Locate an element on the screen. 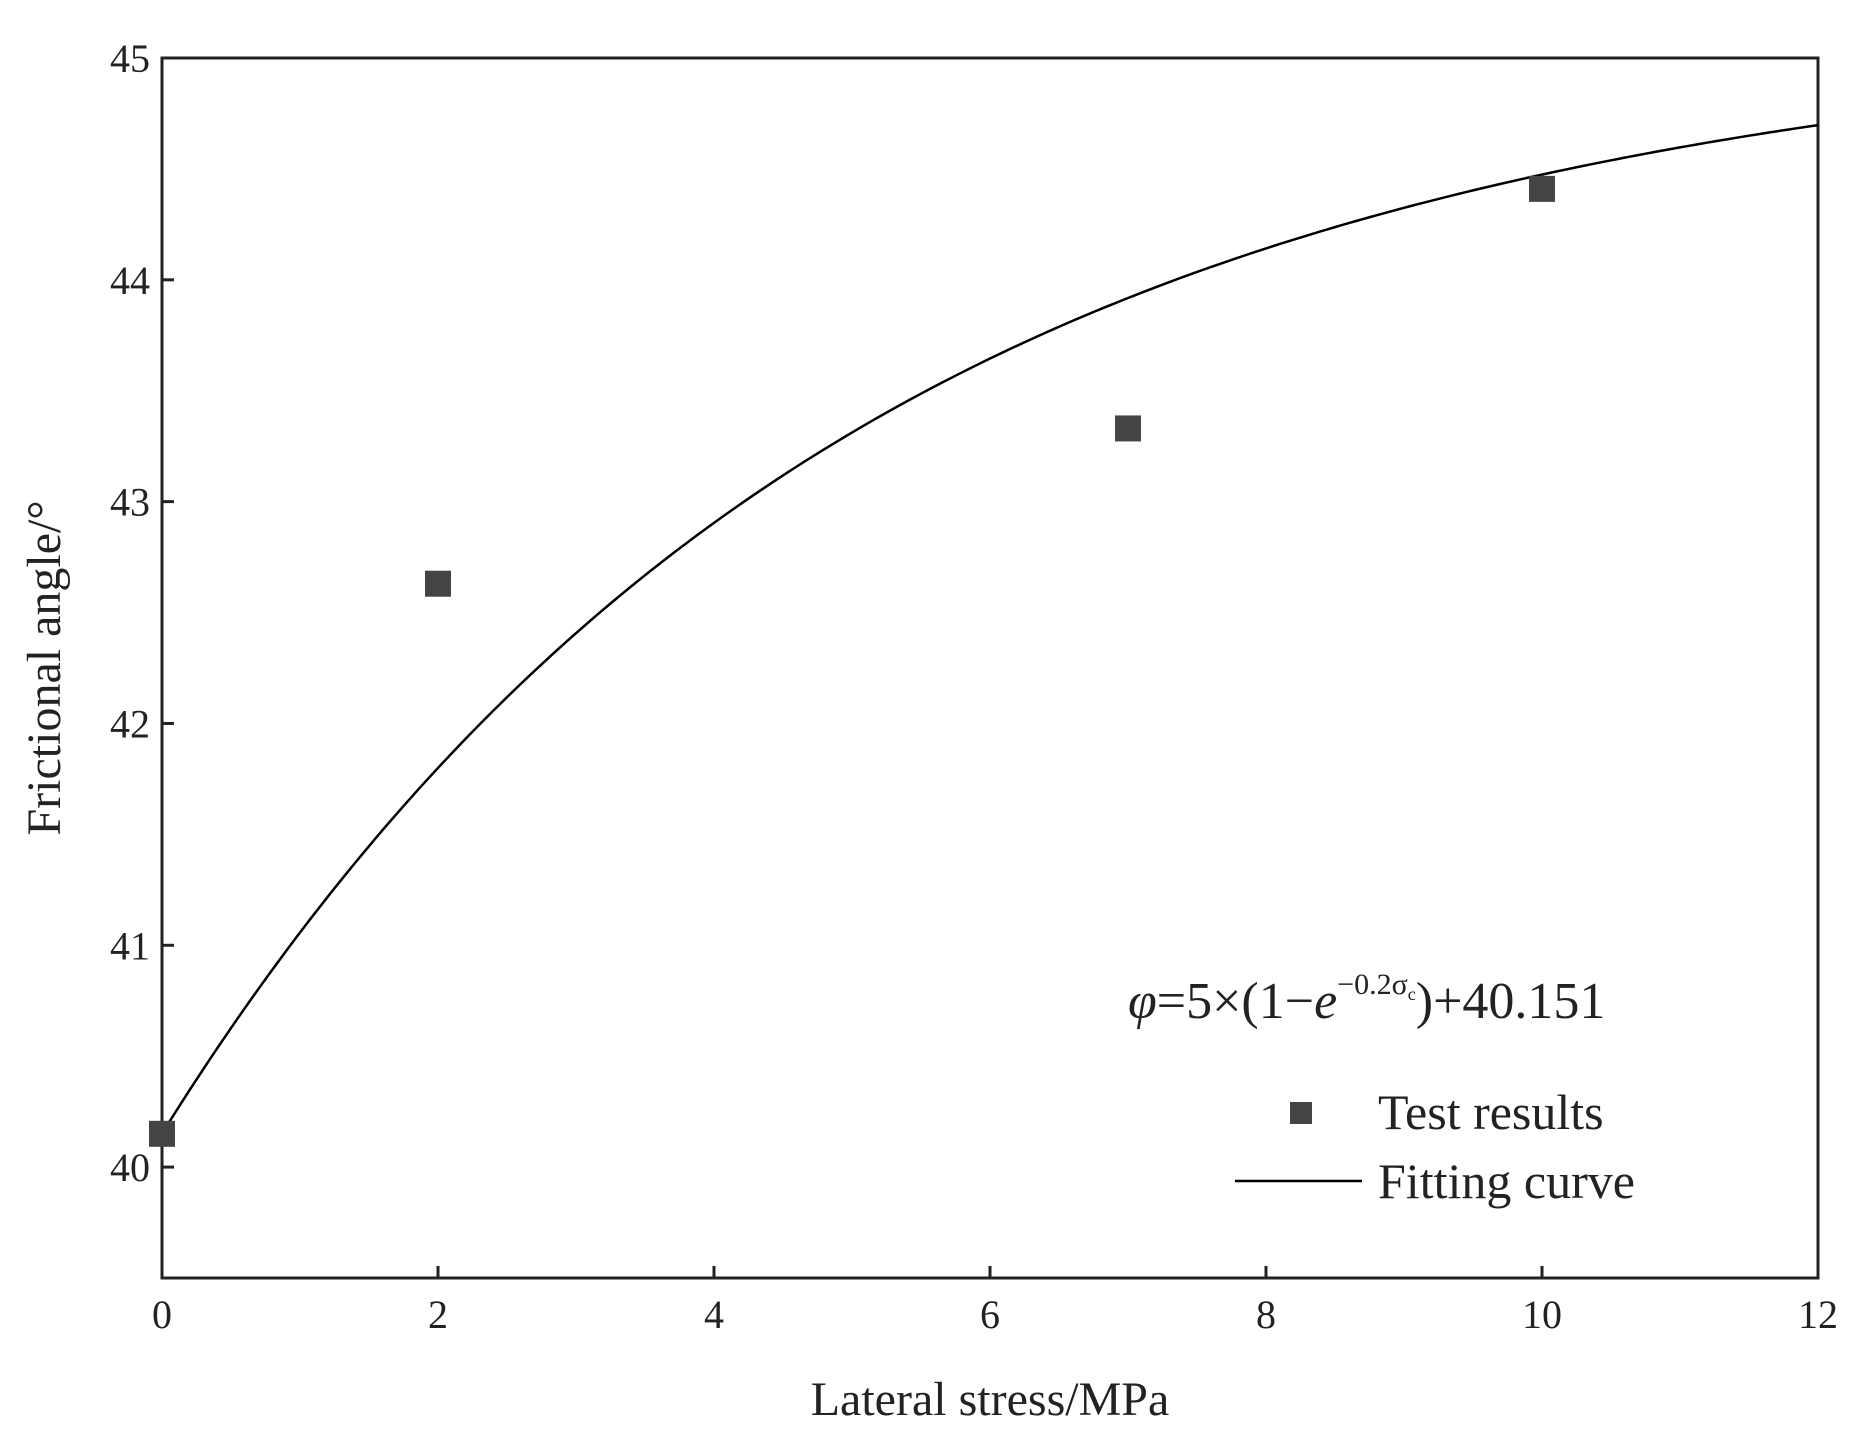 The image size is (1859, 1430). fit-equation: φ=5×(1−e−0.2σc)+40.151 is located at coordinates (1366, 999).